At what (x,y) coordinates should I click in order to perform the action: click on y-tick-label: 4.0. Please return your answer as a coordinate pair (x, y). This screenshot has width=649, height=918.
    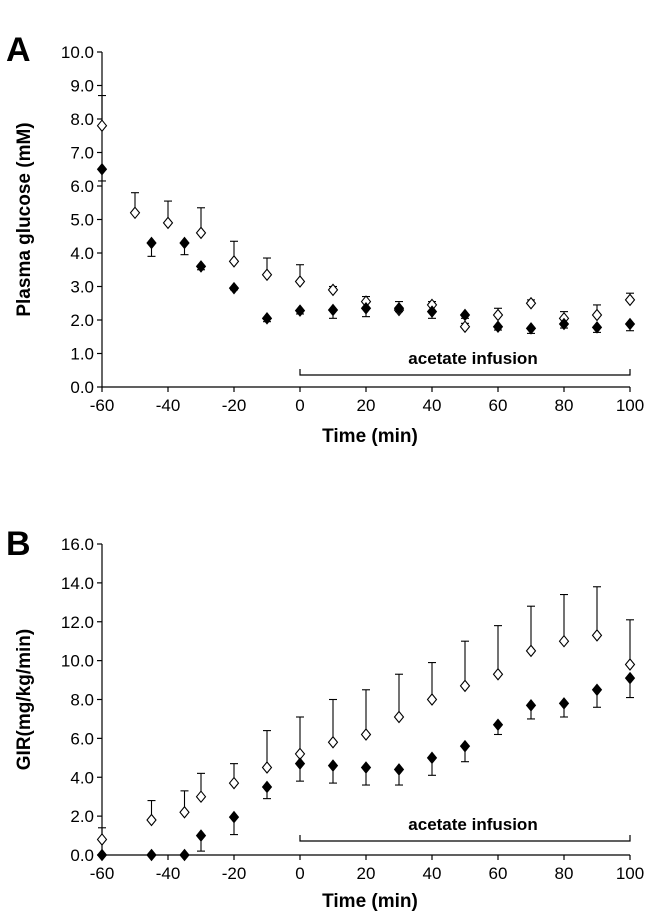
    Looking at the image, I should click on (82, 253).